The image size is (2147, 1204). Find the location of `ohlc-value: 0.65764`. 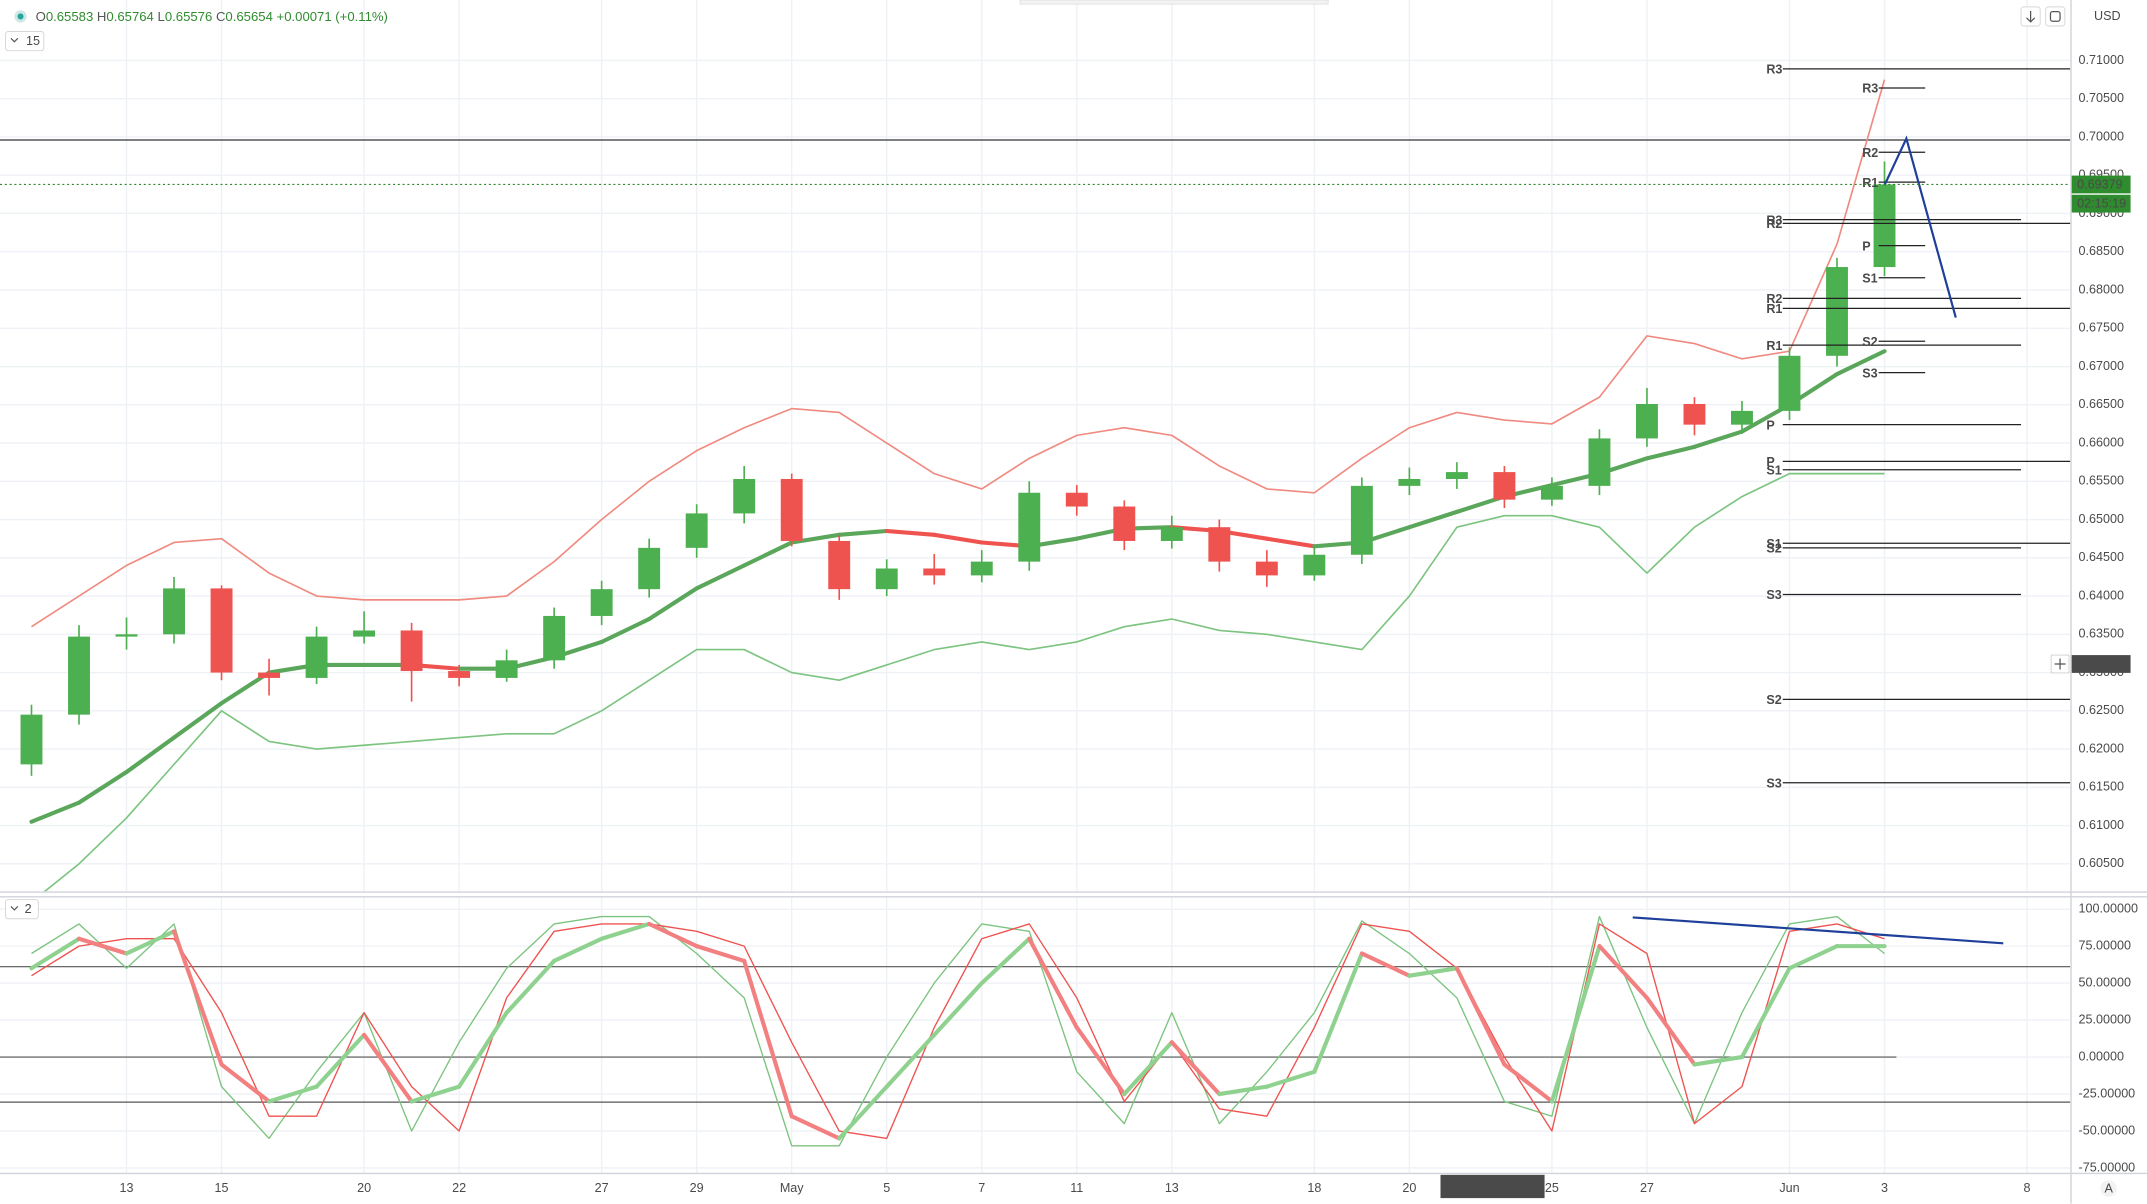

ohlc-value: 0.65764 is located at coordinates (129, 16).